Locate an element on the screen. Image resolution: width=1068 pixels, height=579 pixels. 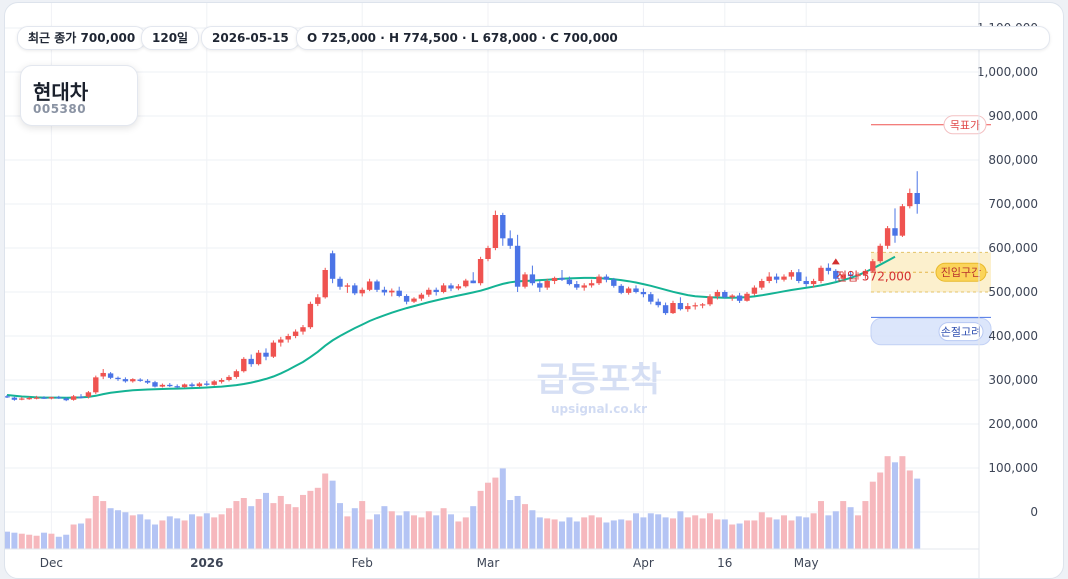
time-tick-label: Apr is located at coordinates (643, 563).